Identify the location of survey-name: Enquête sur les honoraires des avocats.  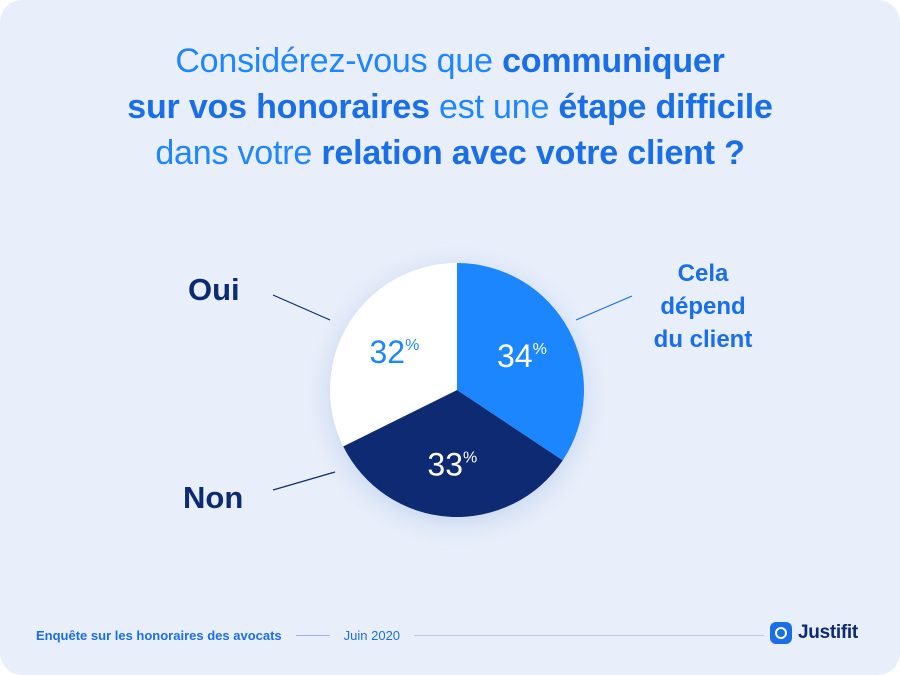
(159, 635).